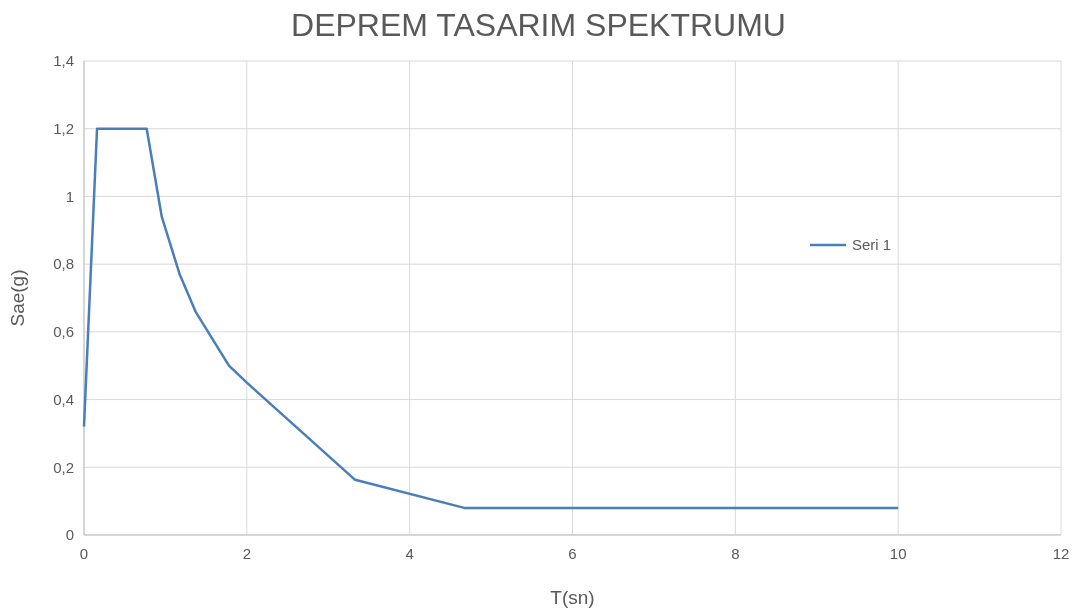  I want to click on x-tick-label: 8, so click(735, 553).